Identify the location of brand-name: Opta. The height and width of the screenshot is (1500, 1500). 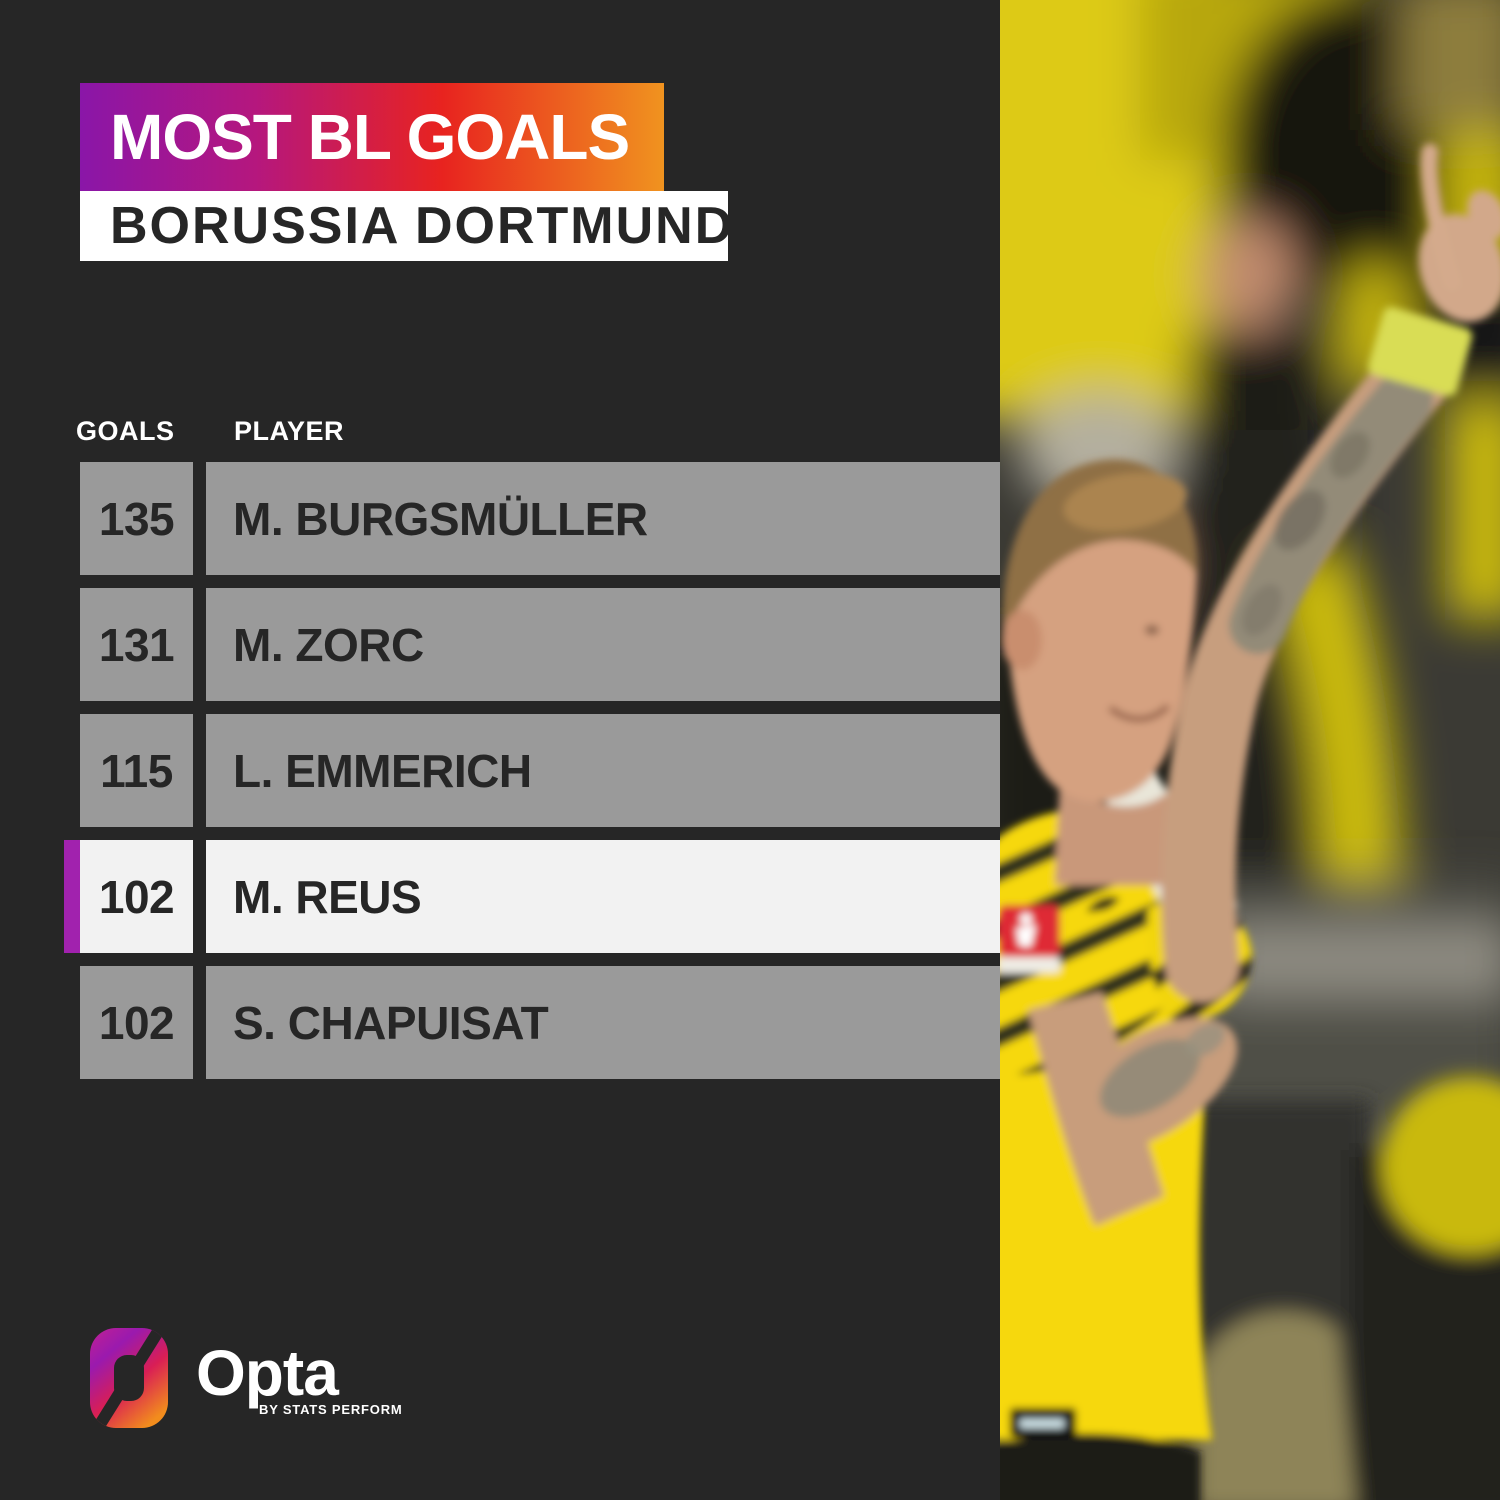
(267, 1373).